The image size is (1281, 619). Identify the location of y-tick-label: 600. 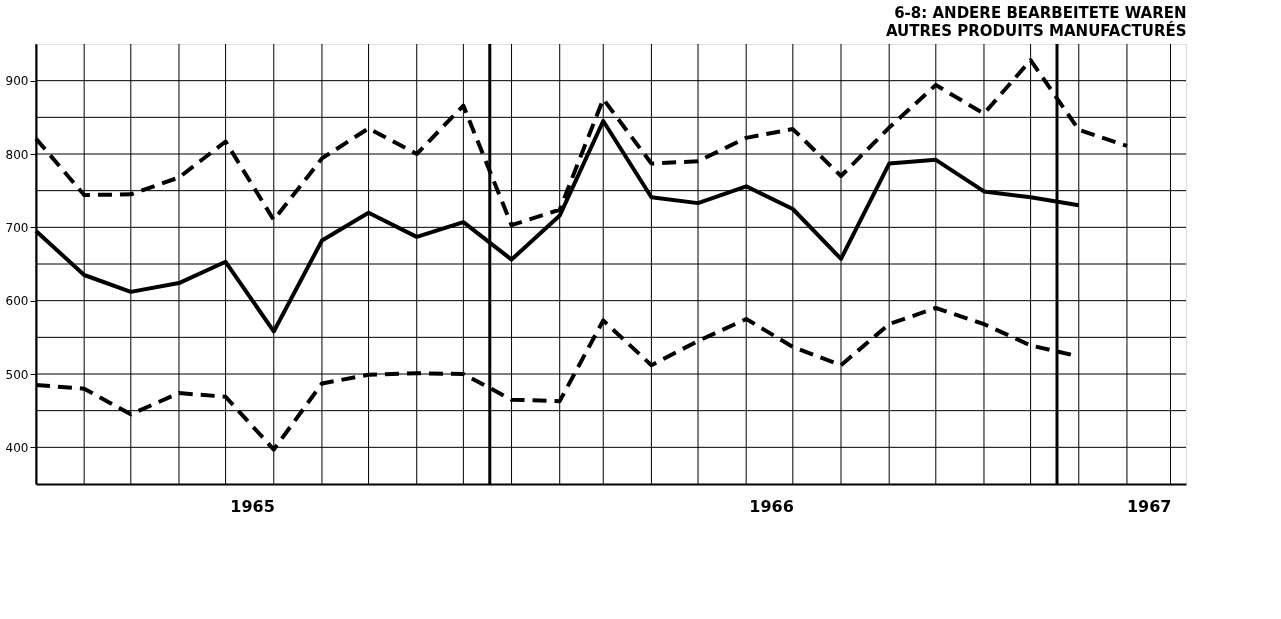
(17, 301).